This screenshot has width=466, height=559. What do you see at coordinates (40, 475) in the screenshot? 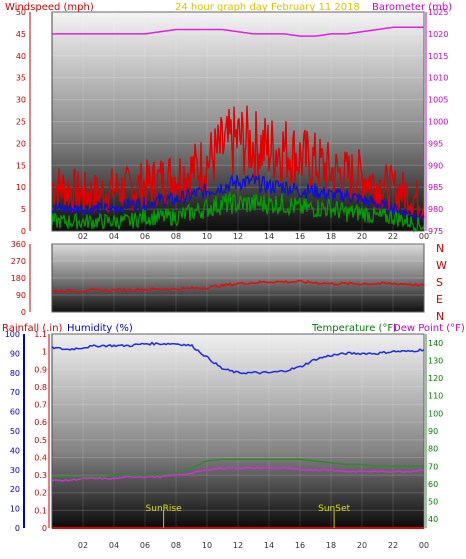
I see `rainfall-tick-label: 0.3` at bounding box center [40, 475].